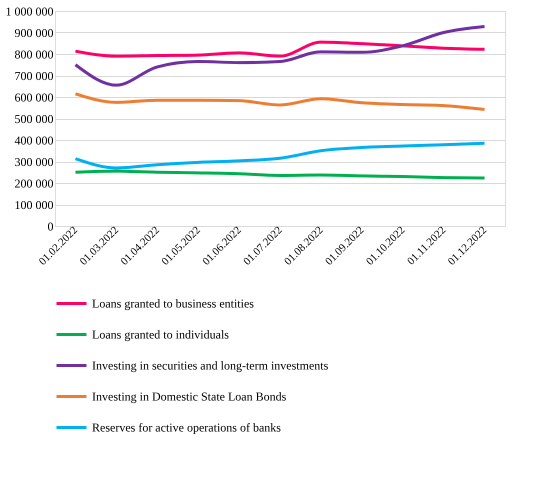 This screenshot has height=480, width=555. Describe the element at coordinates (34, 183) in the screenshot. I see `y-tick-label: 200 000` at that location.